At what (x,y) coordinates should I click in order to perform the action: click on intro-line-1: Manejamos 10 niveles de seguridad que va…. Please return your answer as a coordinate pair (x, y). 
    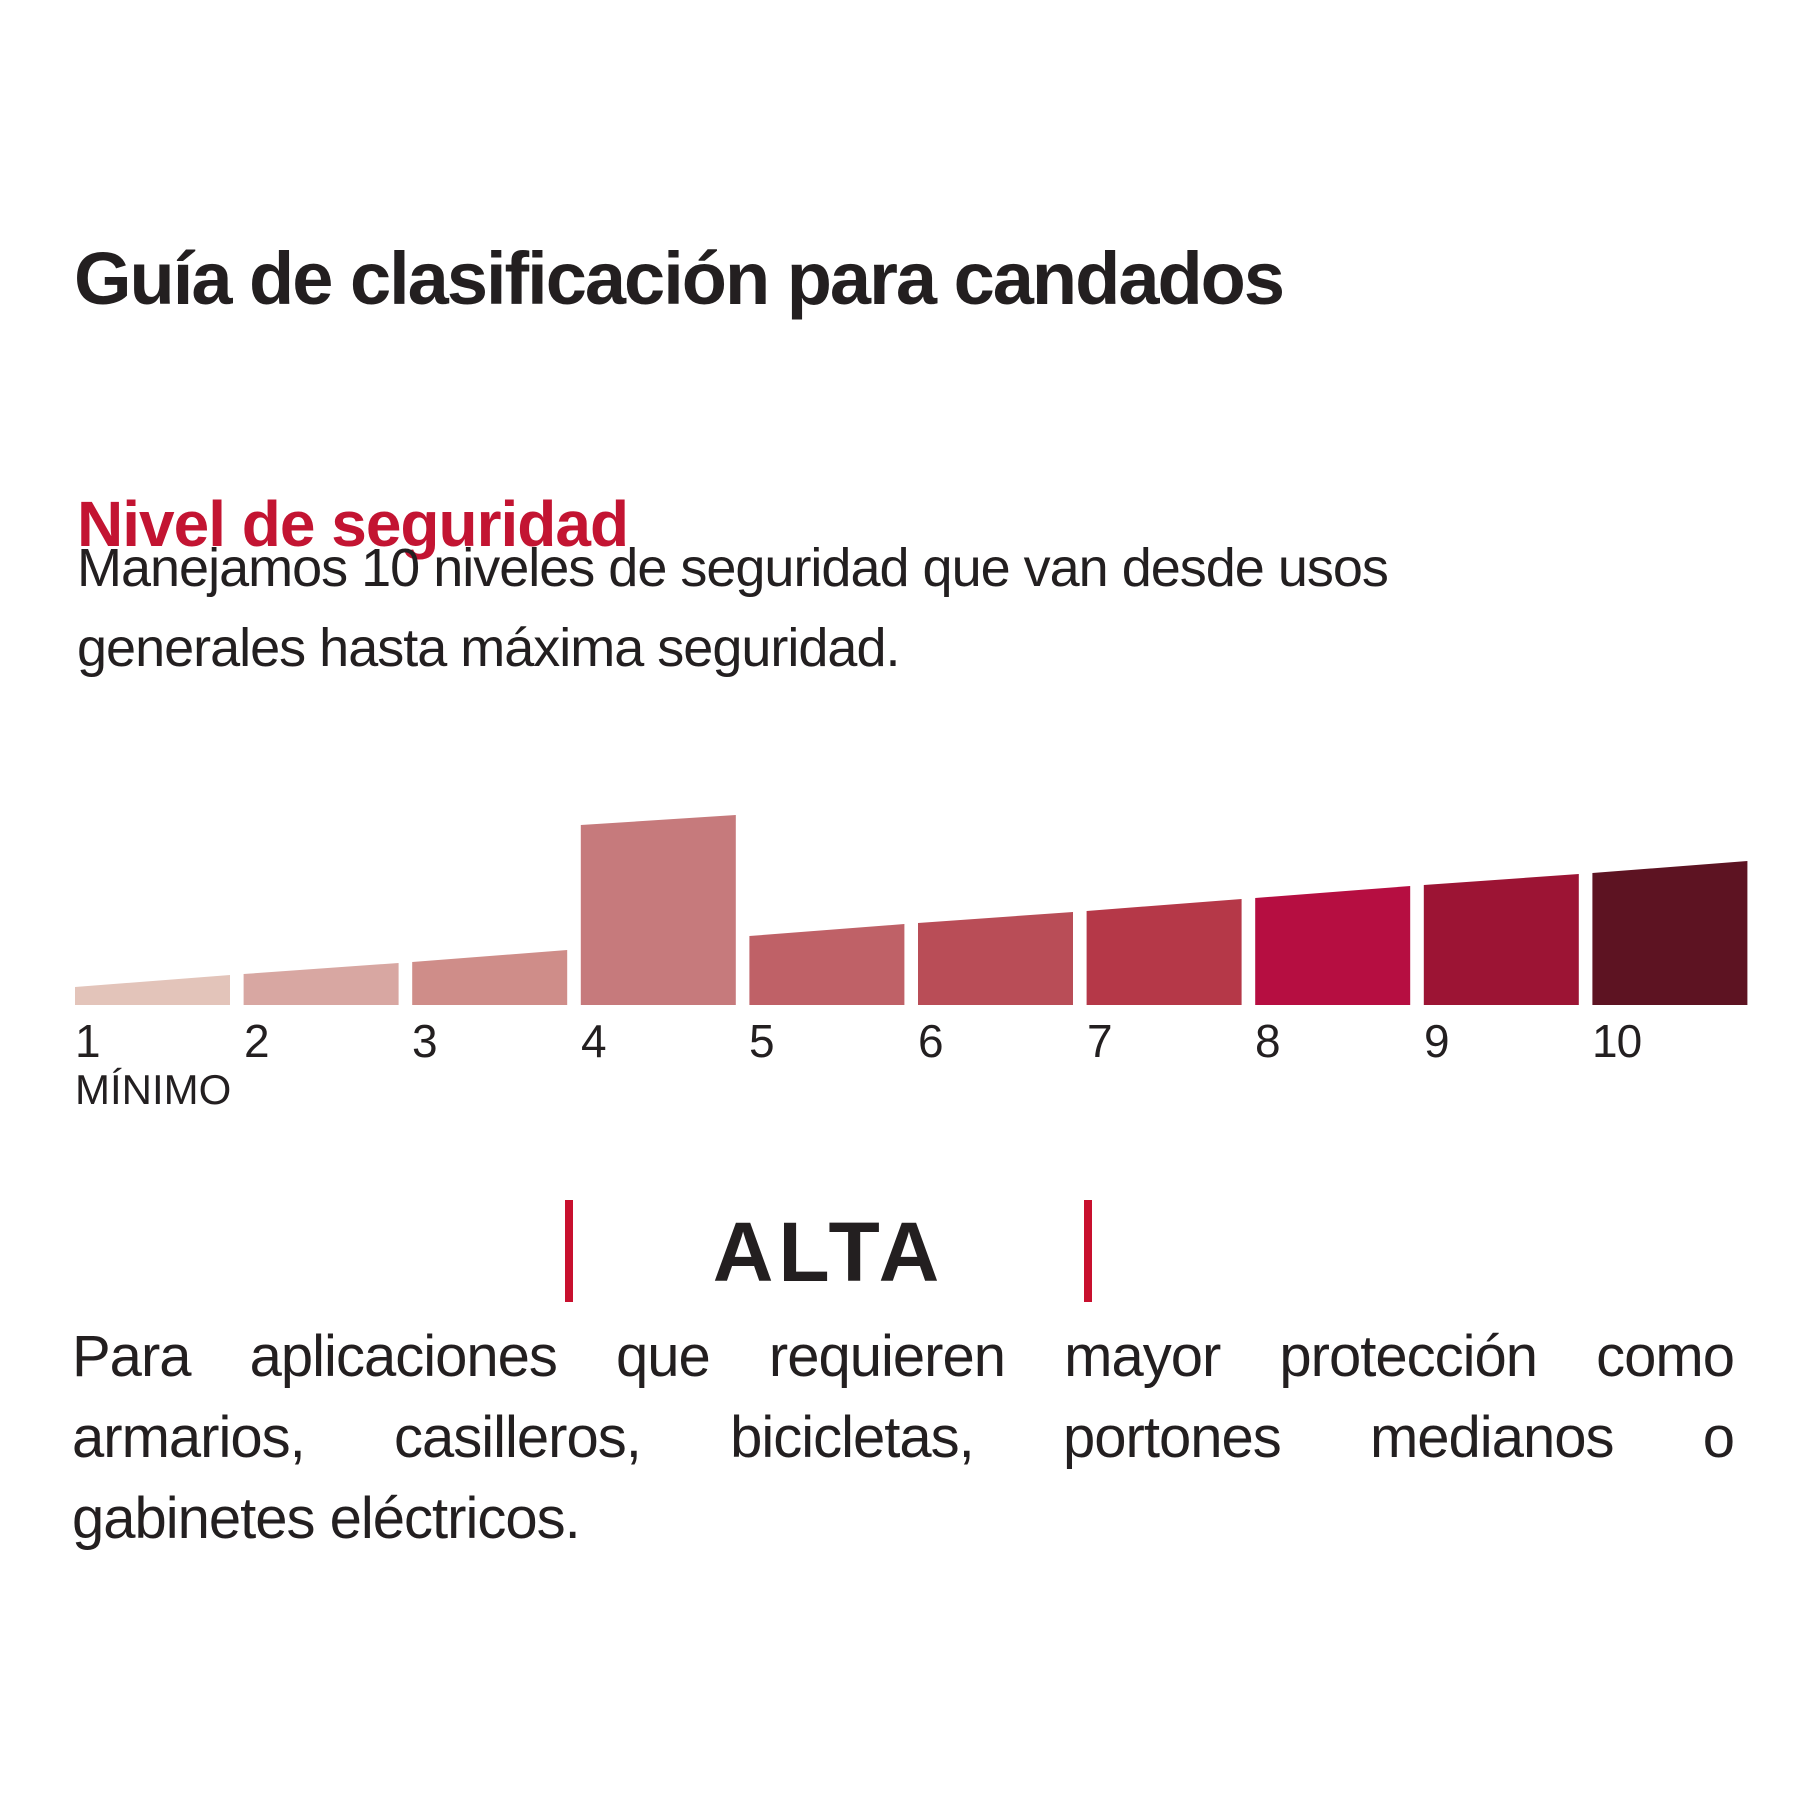
    Looking at the image, I should click on (733, 568).